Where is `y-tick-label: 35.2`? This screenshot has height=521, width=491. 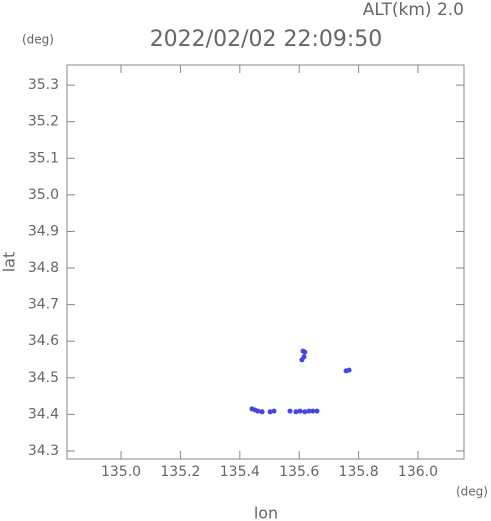
y-tick-label: 35.2 is located at coordinates (43, 122).